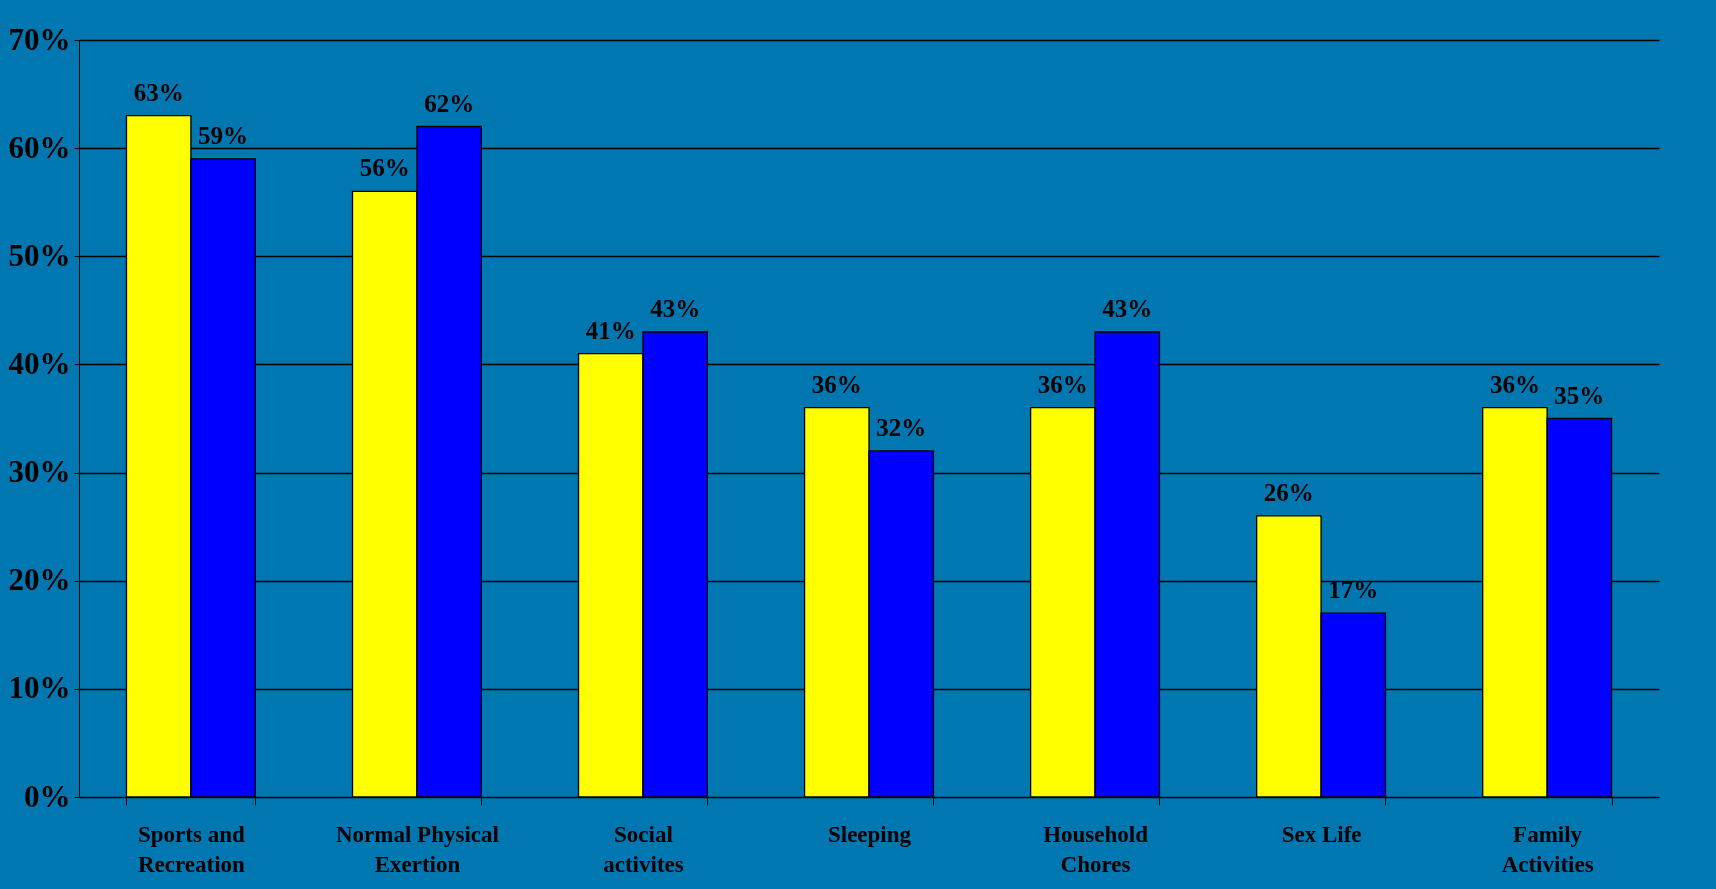 Image resolution: width=1716 pixels, height=889 pixels. What do you see at coordinates (1579, 395) in the screenshot?
I see `data-label: 35%` at bounding box center [1579, 395].